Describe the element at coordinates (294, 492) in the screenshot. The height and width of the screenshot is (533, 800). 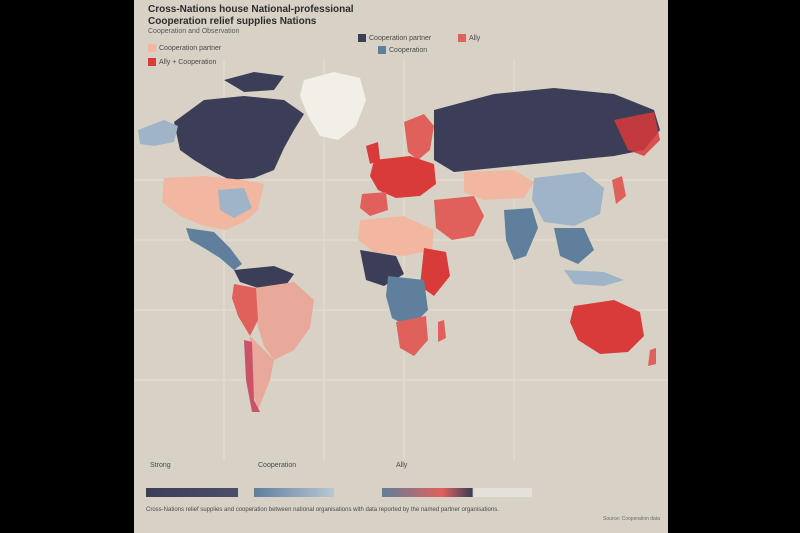
I see `legend-bar-cooperation` at that location.